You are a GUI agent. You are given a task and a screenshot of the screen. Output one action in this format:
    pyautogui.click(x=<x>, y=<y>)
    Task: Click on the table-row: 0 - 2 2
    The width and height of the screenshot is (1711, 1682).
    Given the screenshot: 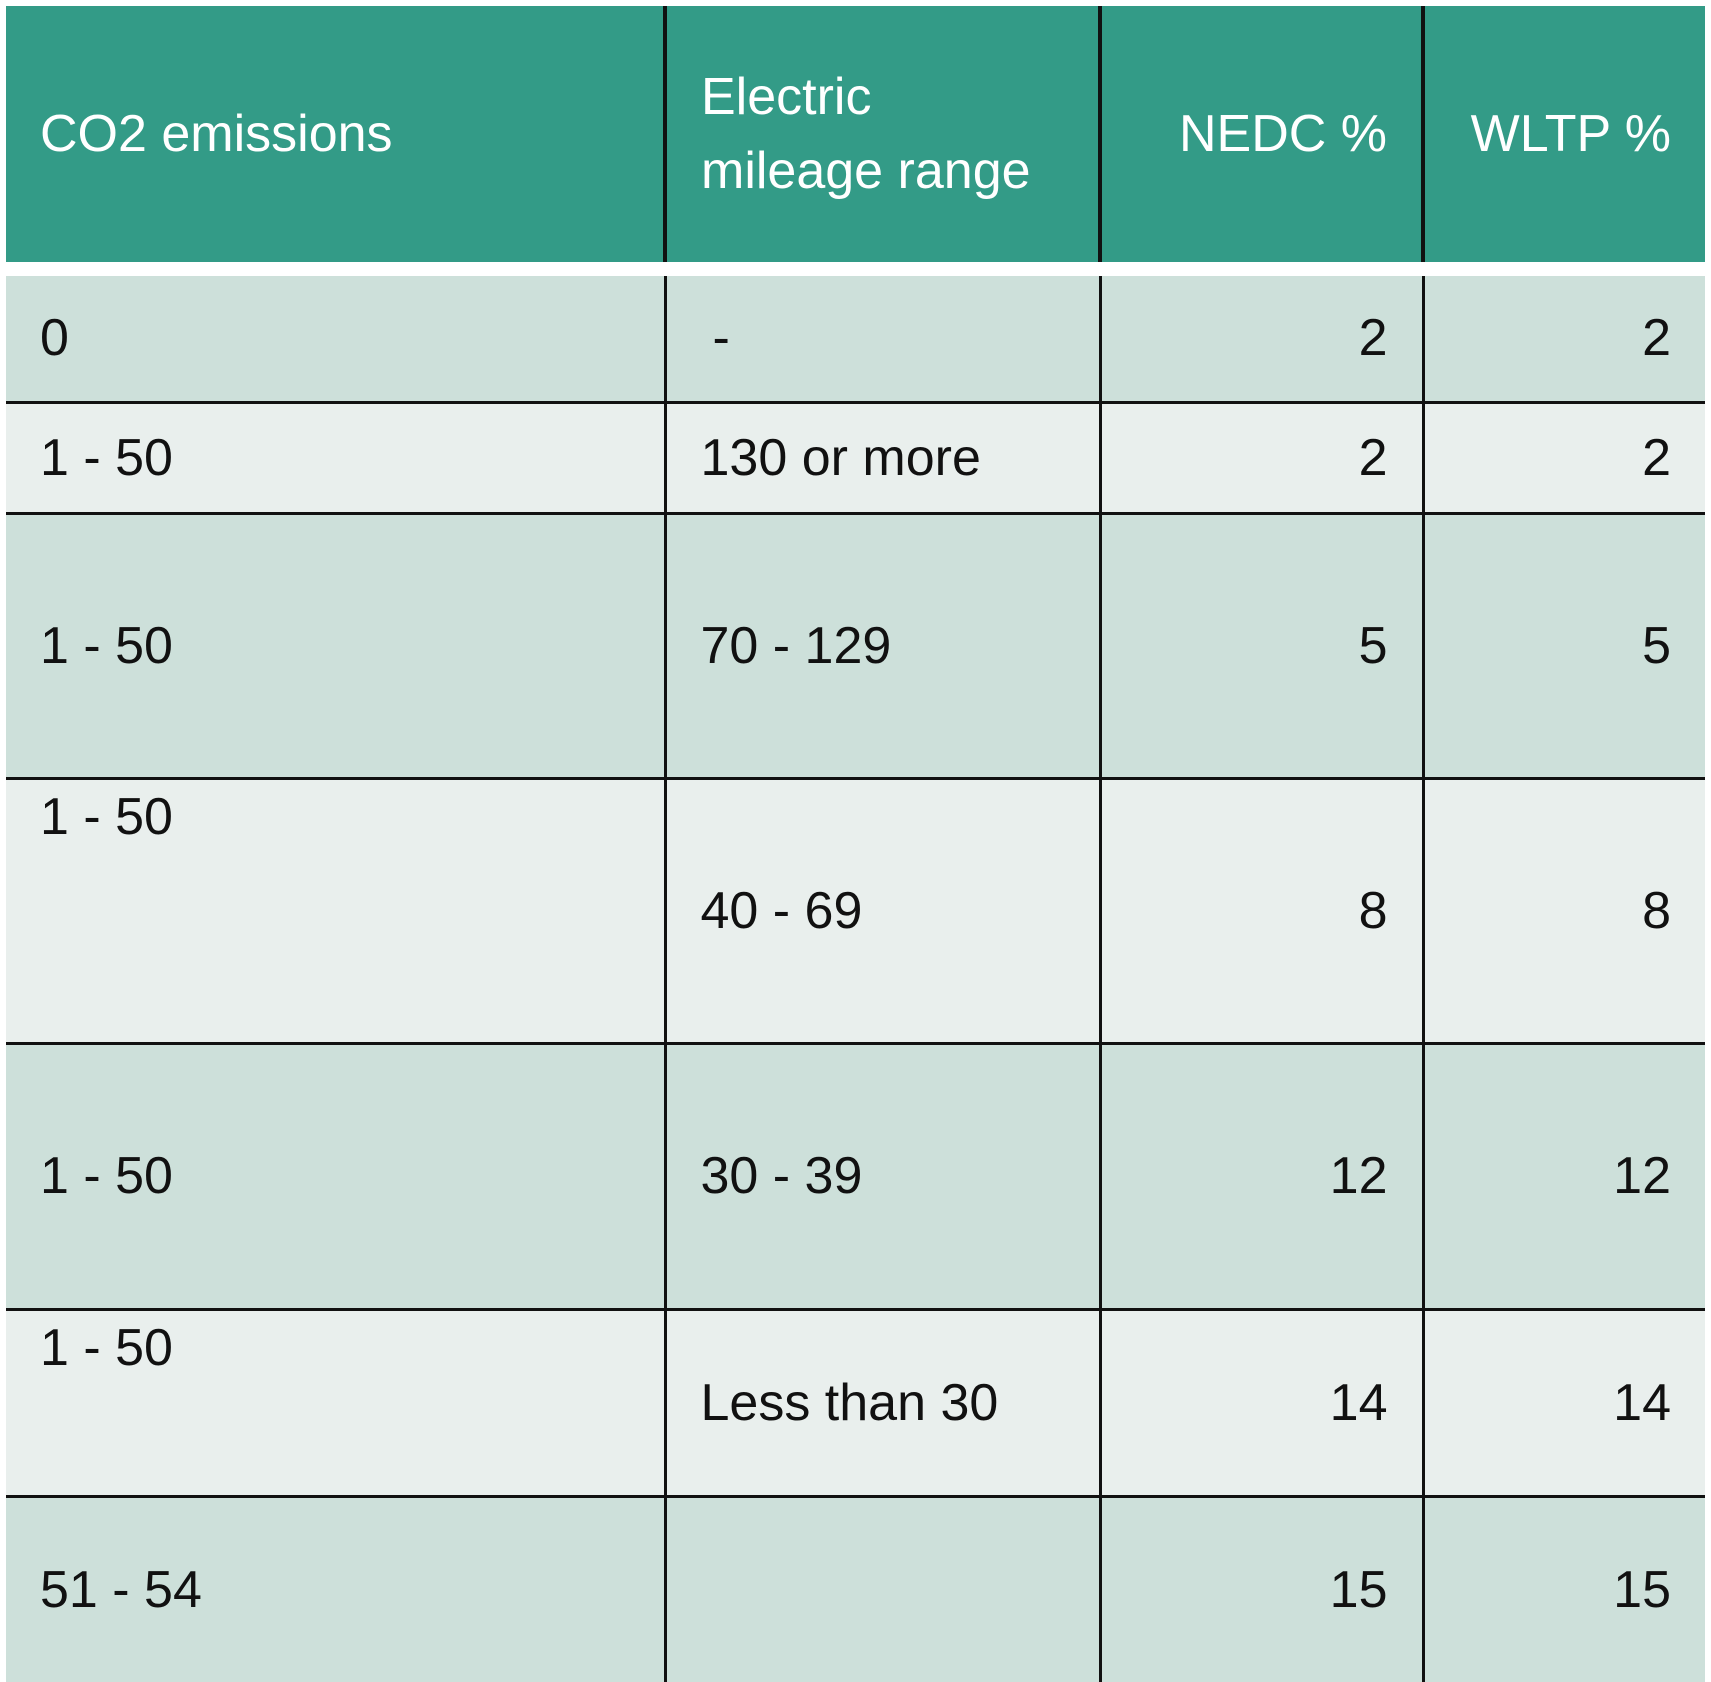 What is the action you would take?
    pyautogui.click(x=855, y=339)
    